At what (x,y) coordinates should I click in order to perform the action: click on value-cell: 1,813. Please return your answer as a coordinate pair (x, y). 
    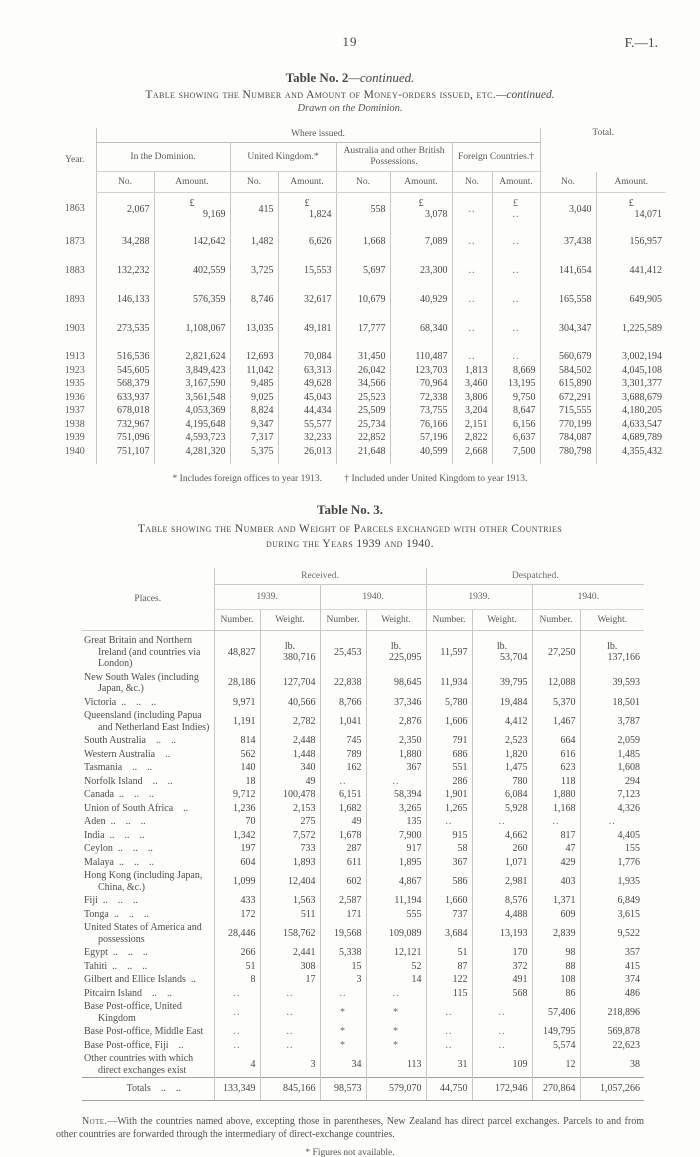
    Looking at the image, I should click on (471, 370).